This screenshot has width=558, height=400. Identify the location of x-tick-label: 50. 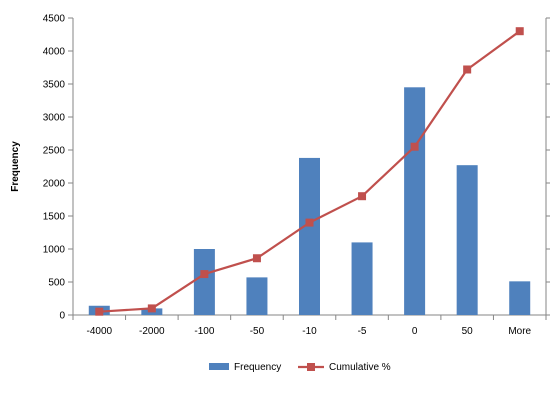
(468, 331).